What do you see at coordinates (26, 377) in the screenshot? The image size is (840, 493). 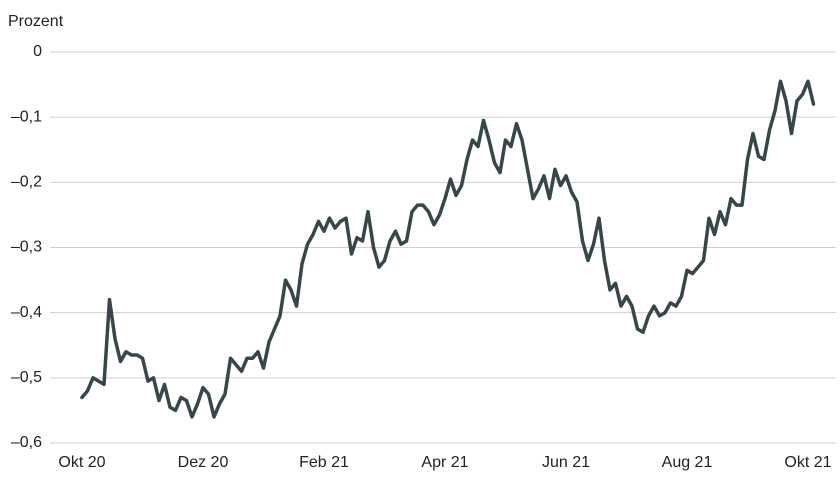 I see `y-tick-label: –0,5` at bounding box center [26, 377].